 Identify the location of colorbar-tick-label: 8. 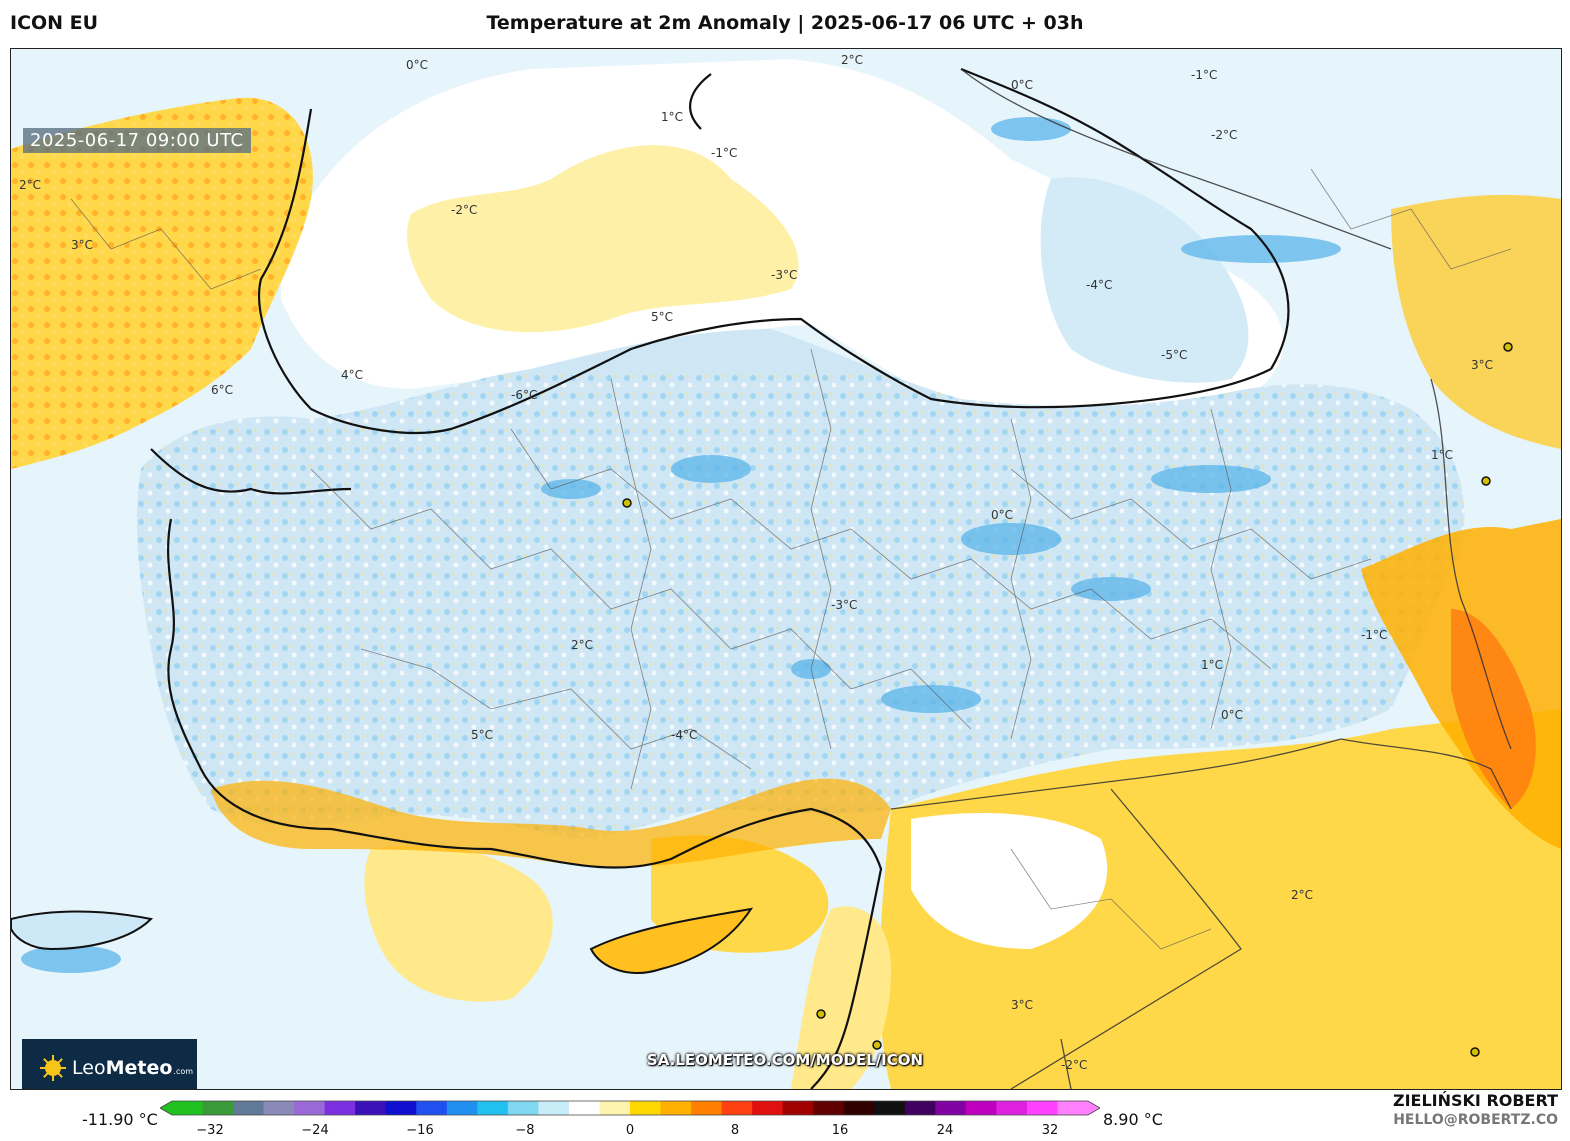
(735, 1130).